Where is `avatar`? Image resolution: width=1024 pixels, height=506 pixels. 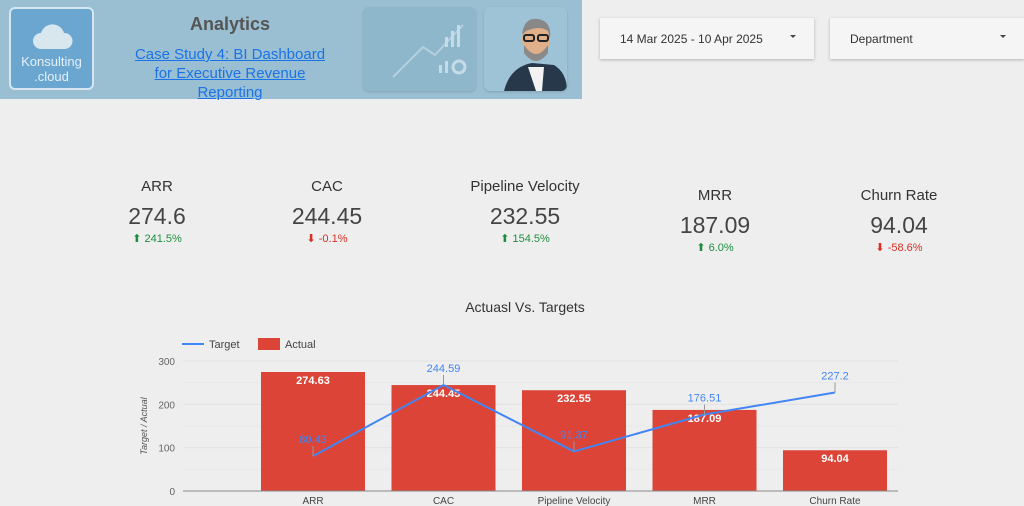 avatar is located at coordinates (525, 49).